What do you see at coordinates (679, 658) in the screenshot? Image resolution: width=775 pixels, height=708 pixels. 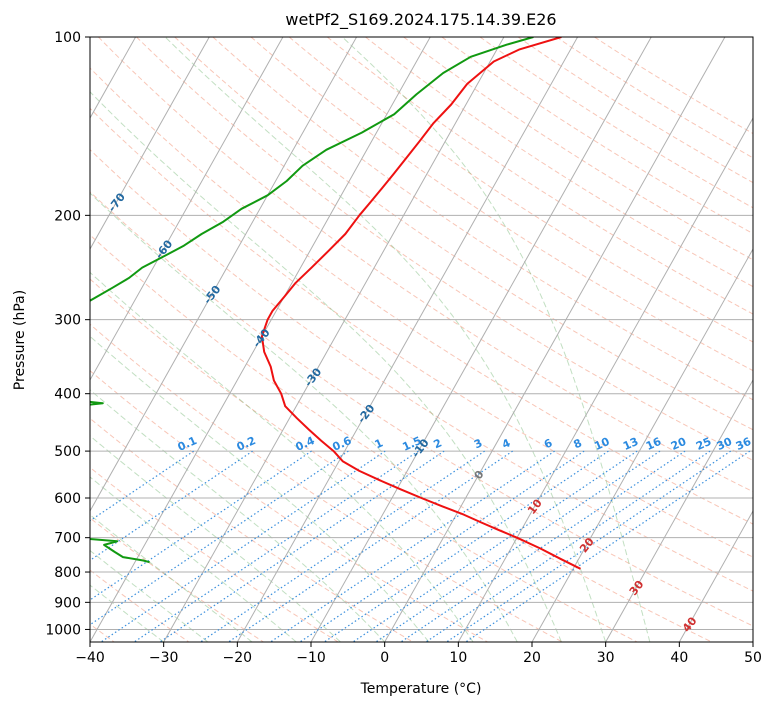 I see `x-tick-label: 40` at bounding box center [679, 658].